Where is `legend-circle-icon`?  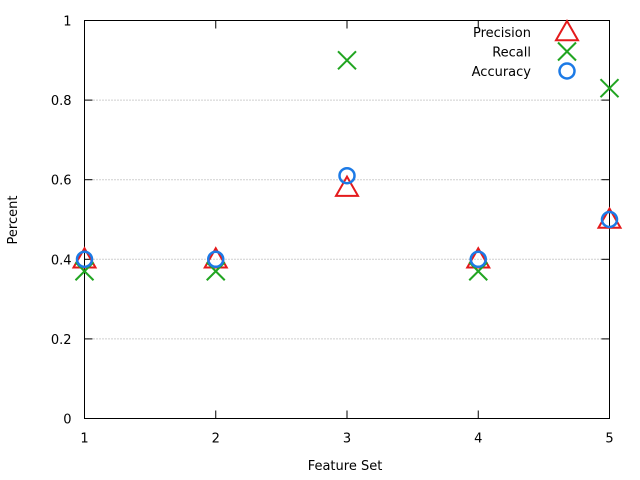
legend-circle-icon is located at coordinates (567, 71).